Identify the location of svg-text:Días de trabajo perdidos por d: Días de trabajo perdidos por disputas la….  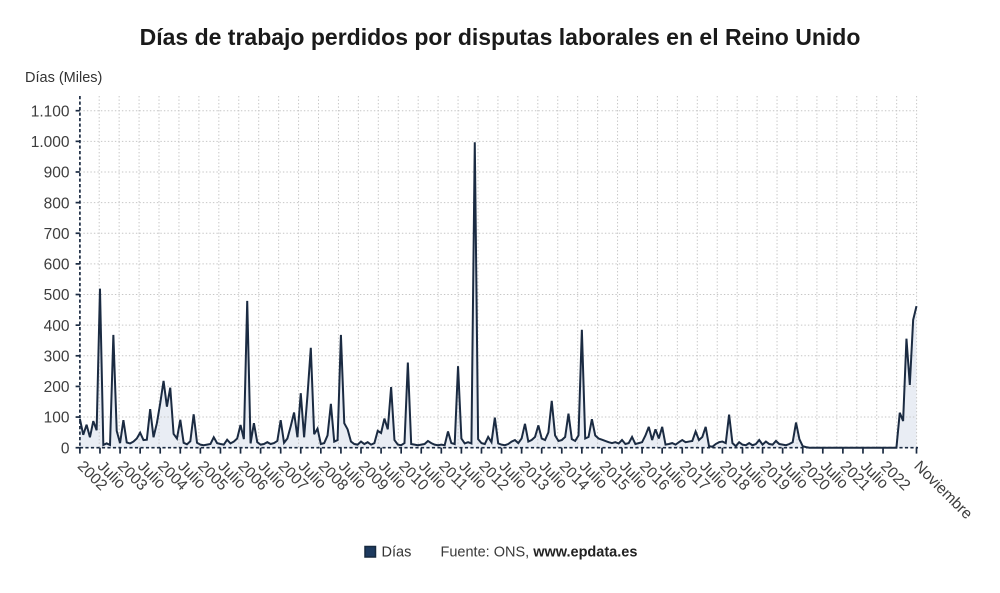
(500, 37).